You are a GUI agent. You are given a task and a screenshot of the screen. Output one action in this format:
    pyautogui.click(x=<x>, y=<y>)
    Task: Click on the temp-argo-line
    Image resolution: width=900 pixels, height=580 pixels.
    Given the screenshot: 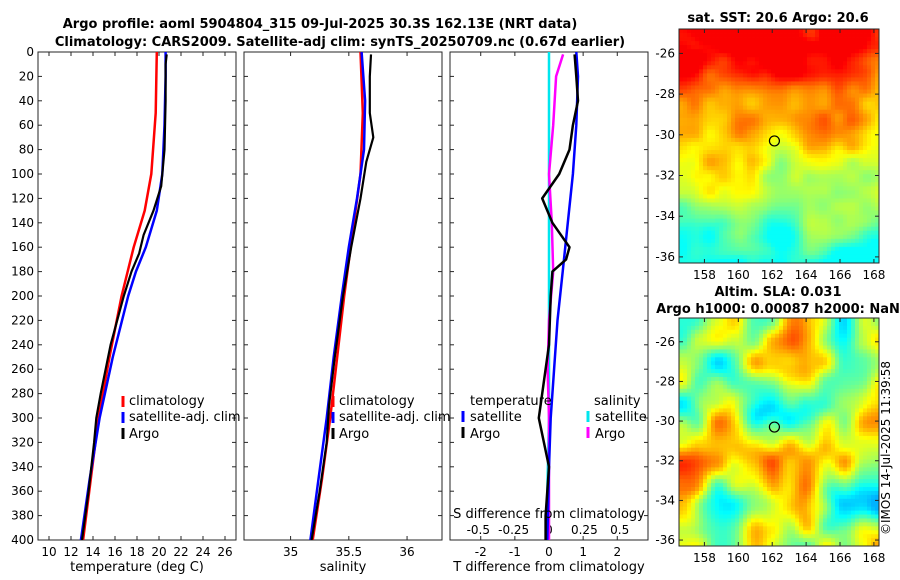 What is the action you would take?
    pyautogui.click(x=124, y=297)
    